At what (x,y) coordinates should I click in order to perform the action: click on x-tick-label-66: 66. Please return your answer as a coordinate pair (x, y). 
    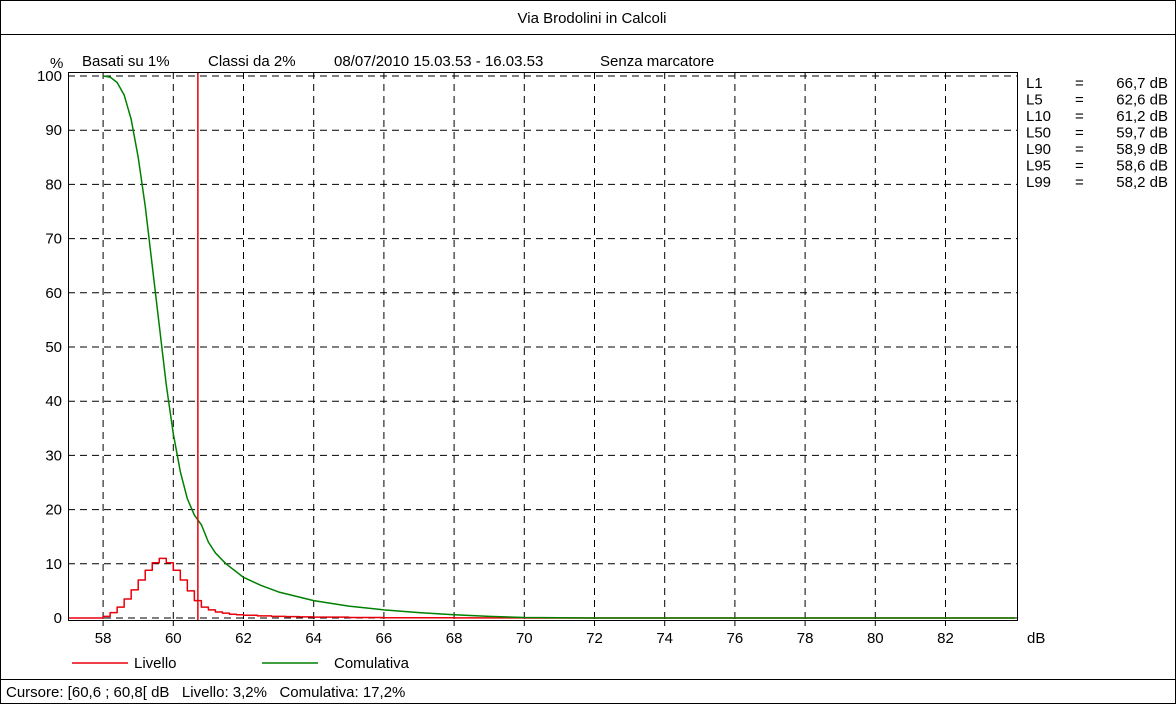
    Looking at the image, I should click on (384, 638).